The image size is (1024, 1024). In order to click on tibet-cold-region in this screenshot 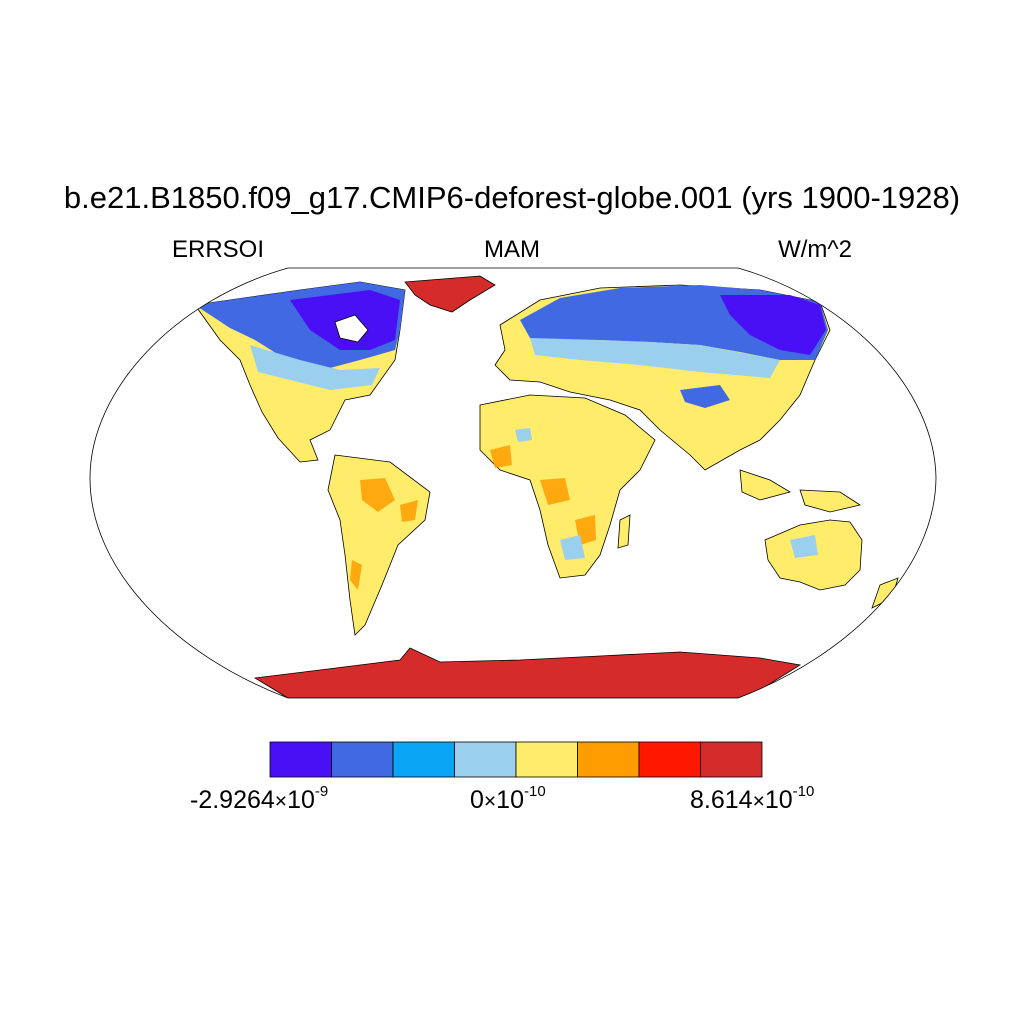, I will do `click(705, 396)`.